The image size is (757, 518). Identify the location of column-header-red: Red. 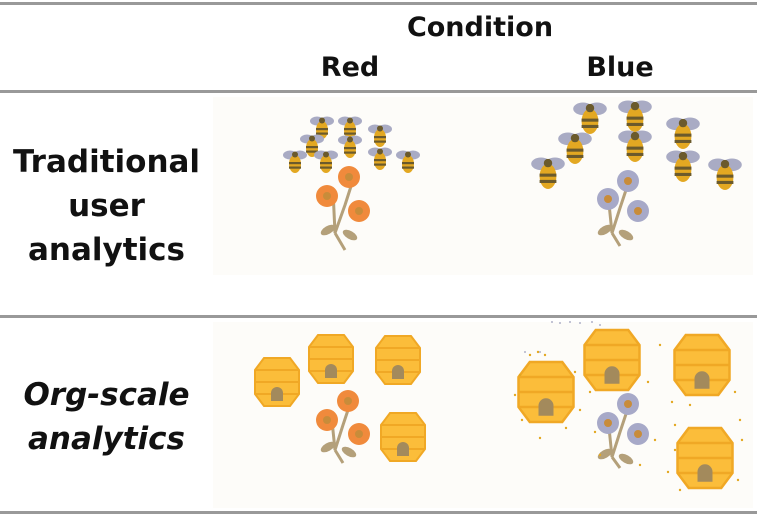
(350, 67).